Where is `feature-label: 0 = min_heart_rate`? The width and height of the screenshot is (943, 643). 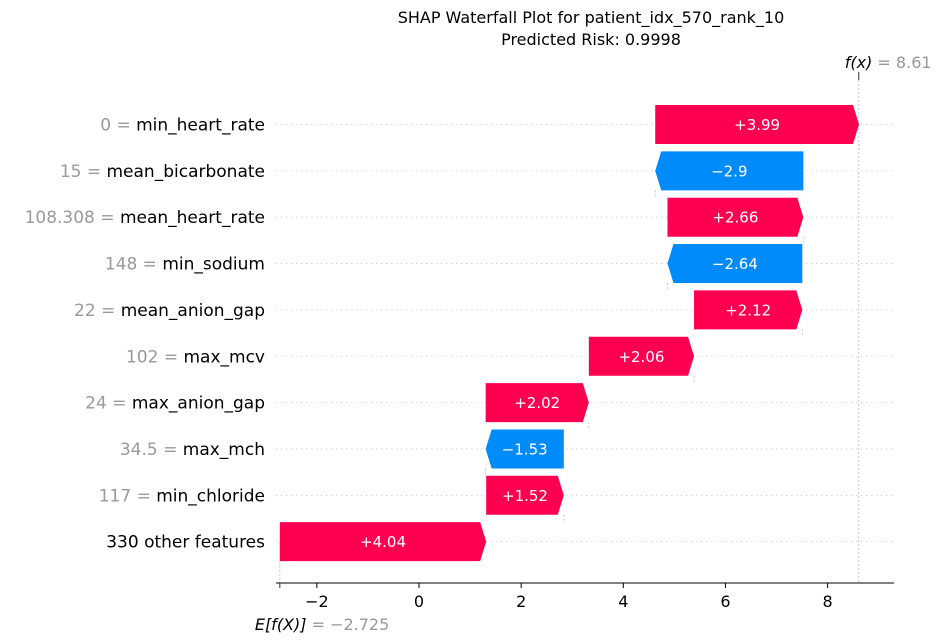 feature-label: 0 = min_heart_rate is located at coordinates (182, 126).